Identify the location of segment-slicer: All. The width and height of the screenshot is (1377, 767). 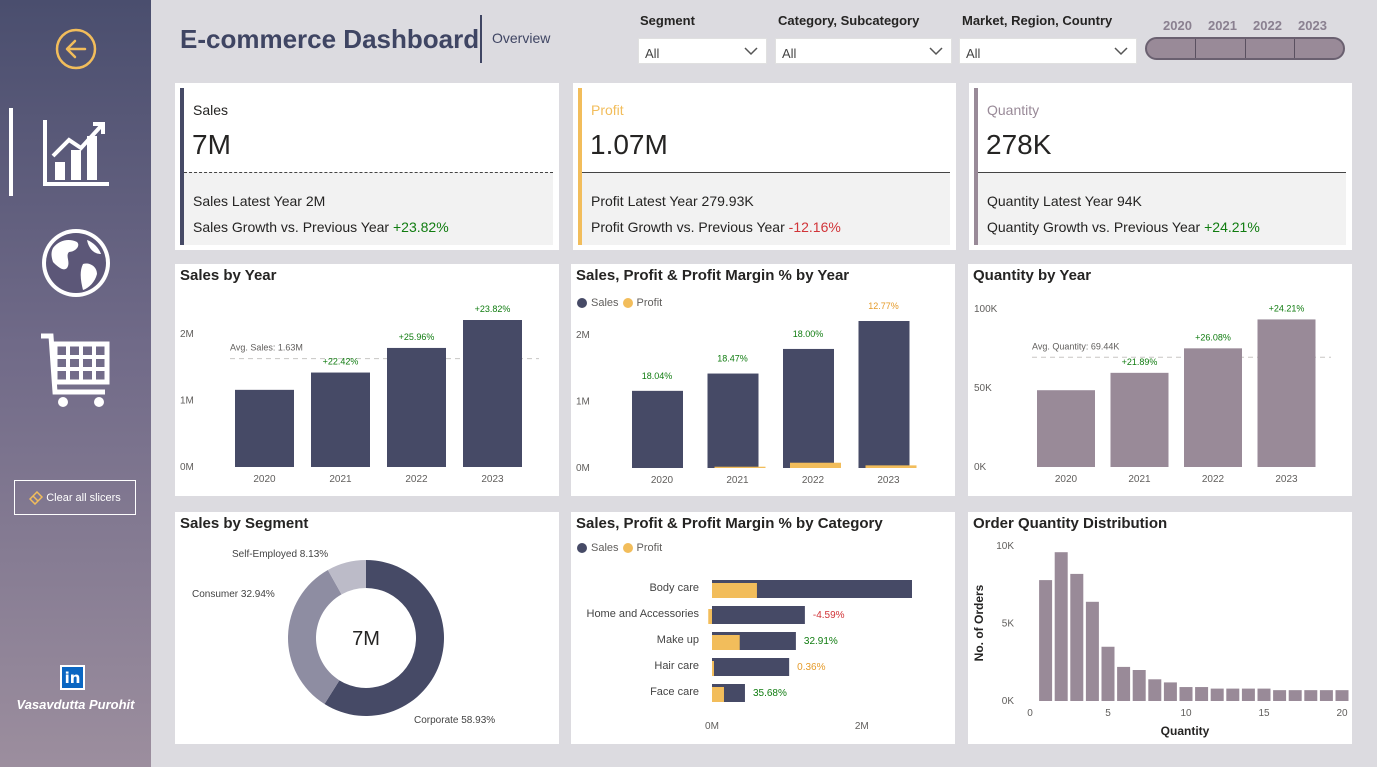
(702, 51).